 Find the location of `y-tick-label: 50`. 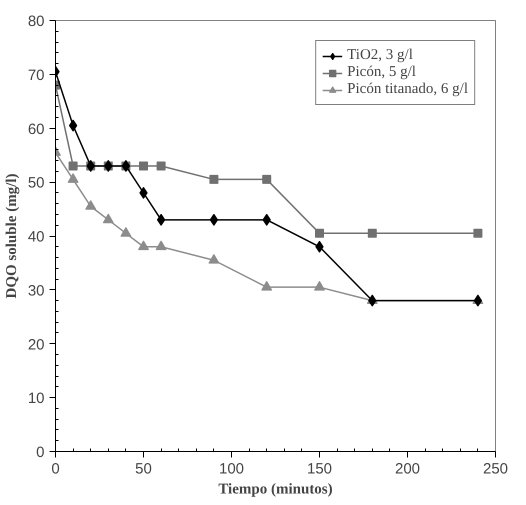

y-tick-label: 50 is located at coordinates (36, 183).